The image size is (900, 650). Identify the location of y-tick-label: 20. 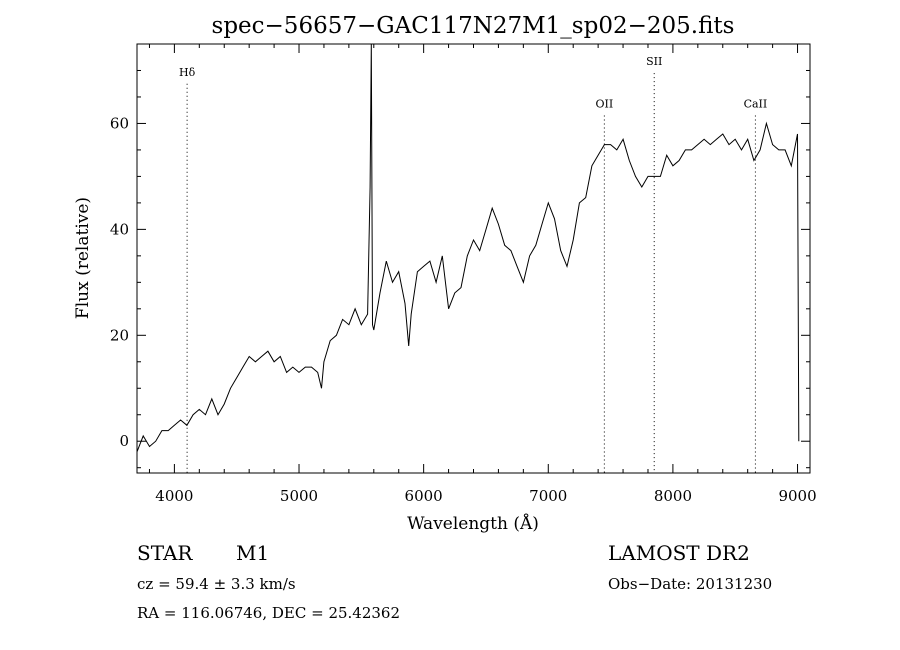
(119, 335).